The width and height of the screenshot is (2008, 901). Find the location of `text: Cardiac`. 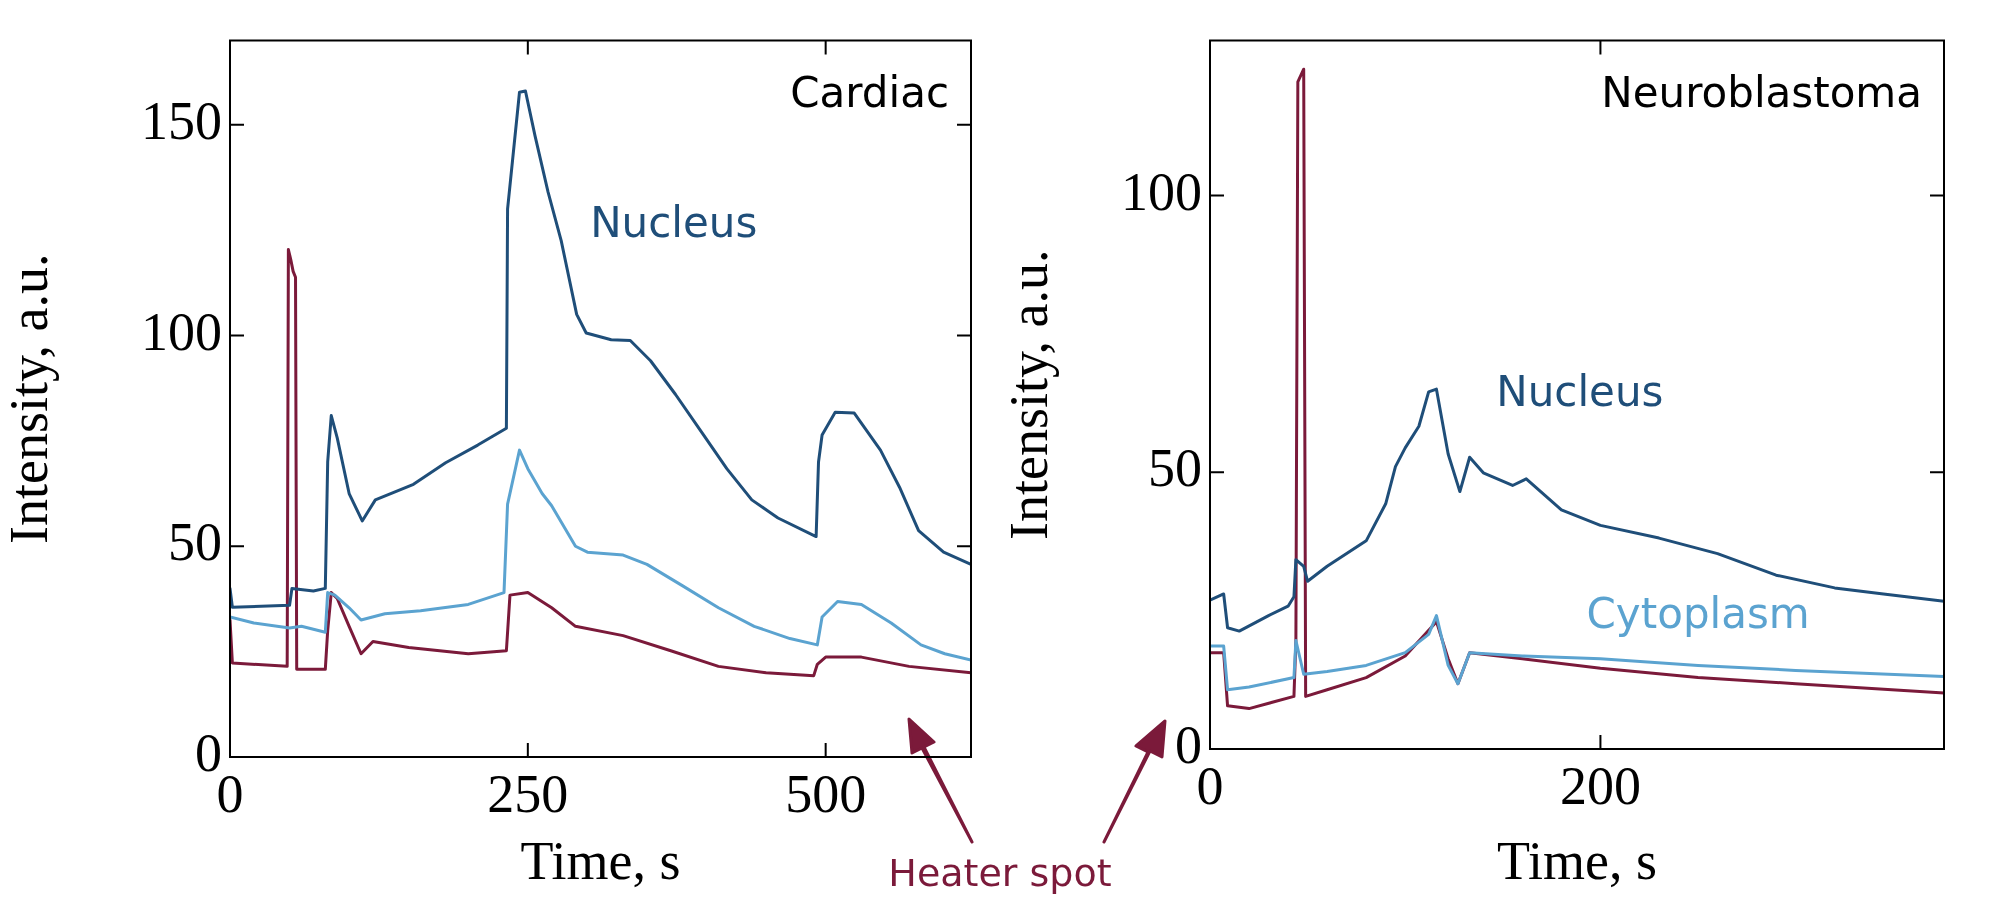

text: Cardiac is located at coordinates (869, 93).